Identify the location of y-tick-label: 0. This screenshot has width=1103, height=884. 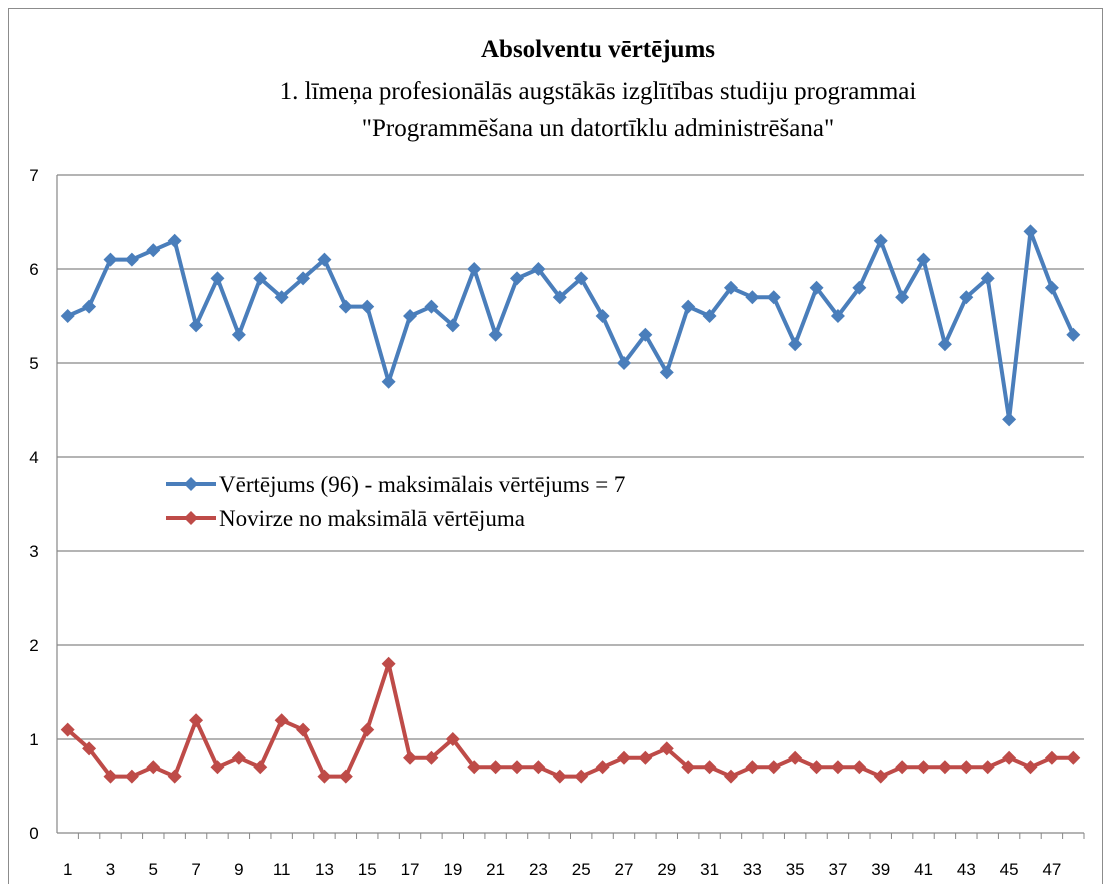
(33, 833).